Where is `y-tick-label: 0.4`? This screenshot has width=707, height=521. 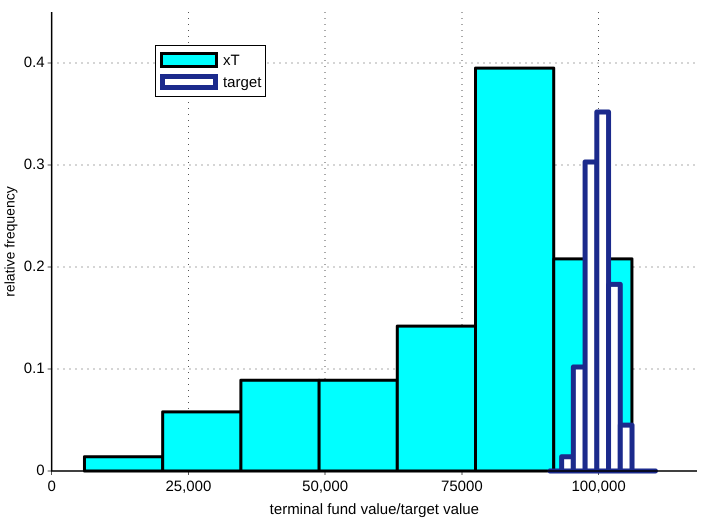
y-tick-label: 0.4 is located at coordinates (34, 63).